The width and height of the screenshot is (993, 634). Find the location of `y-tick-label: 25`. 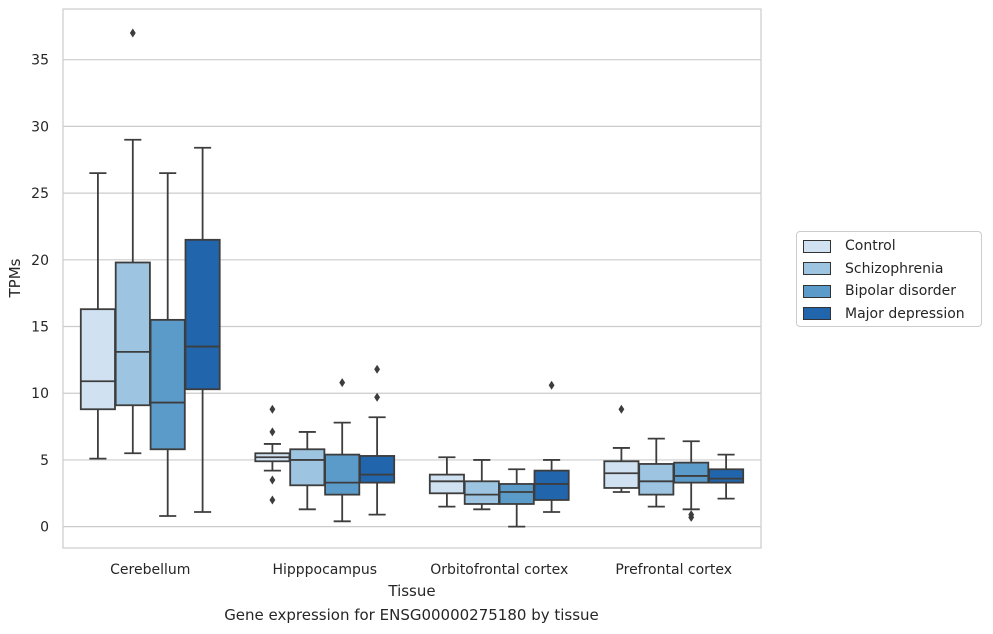

y-tick-label: 25 is located at coordinates (40, 194).